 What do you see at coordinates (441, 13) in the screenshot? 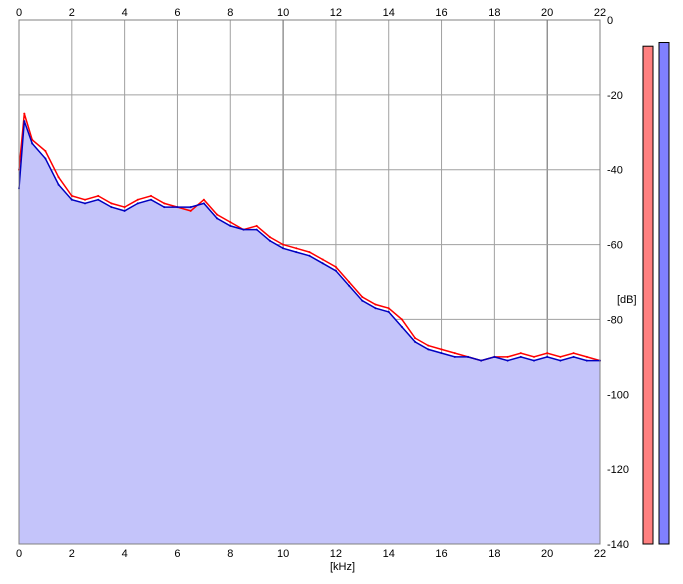
I see `x-tick-label-top: 16` at bounding box center [441, 13].